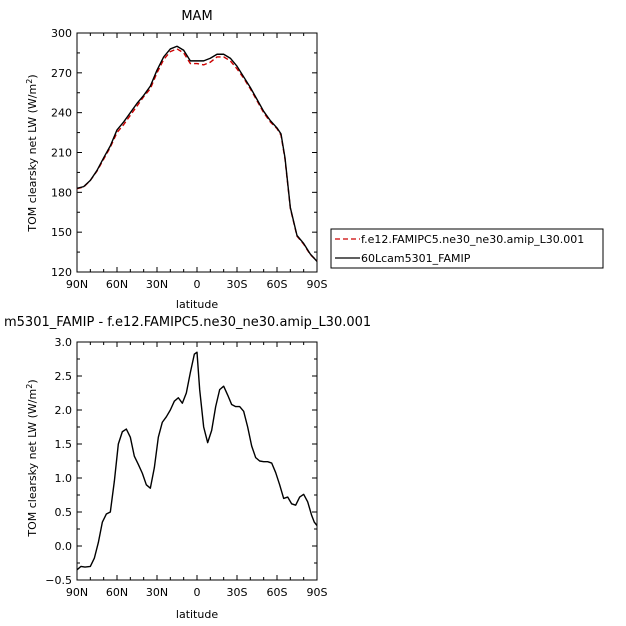  Describe the element at coordinates (61, 192) in the screenshot. I see `y-tick-label: 180` at that location.